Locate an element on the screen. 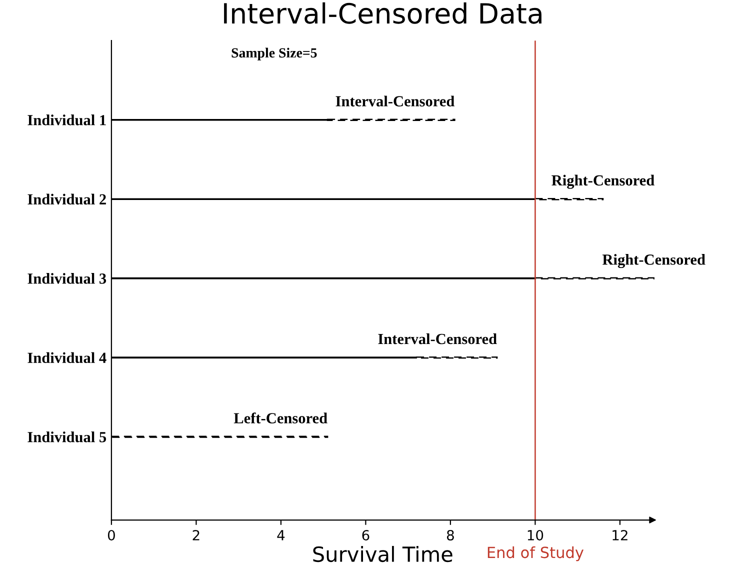 This screenshot has width=743, height=564. annotation: Sample Size=5 is located at coordinates (274, 54).